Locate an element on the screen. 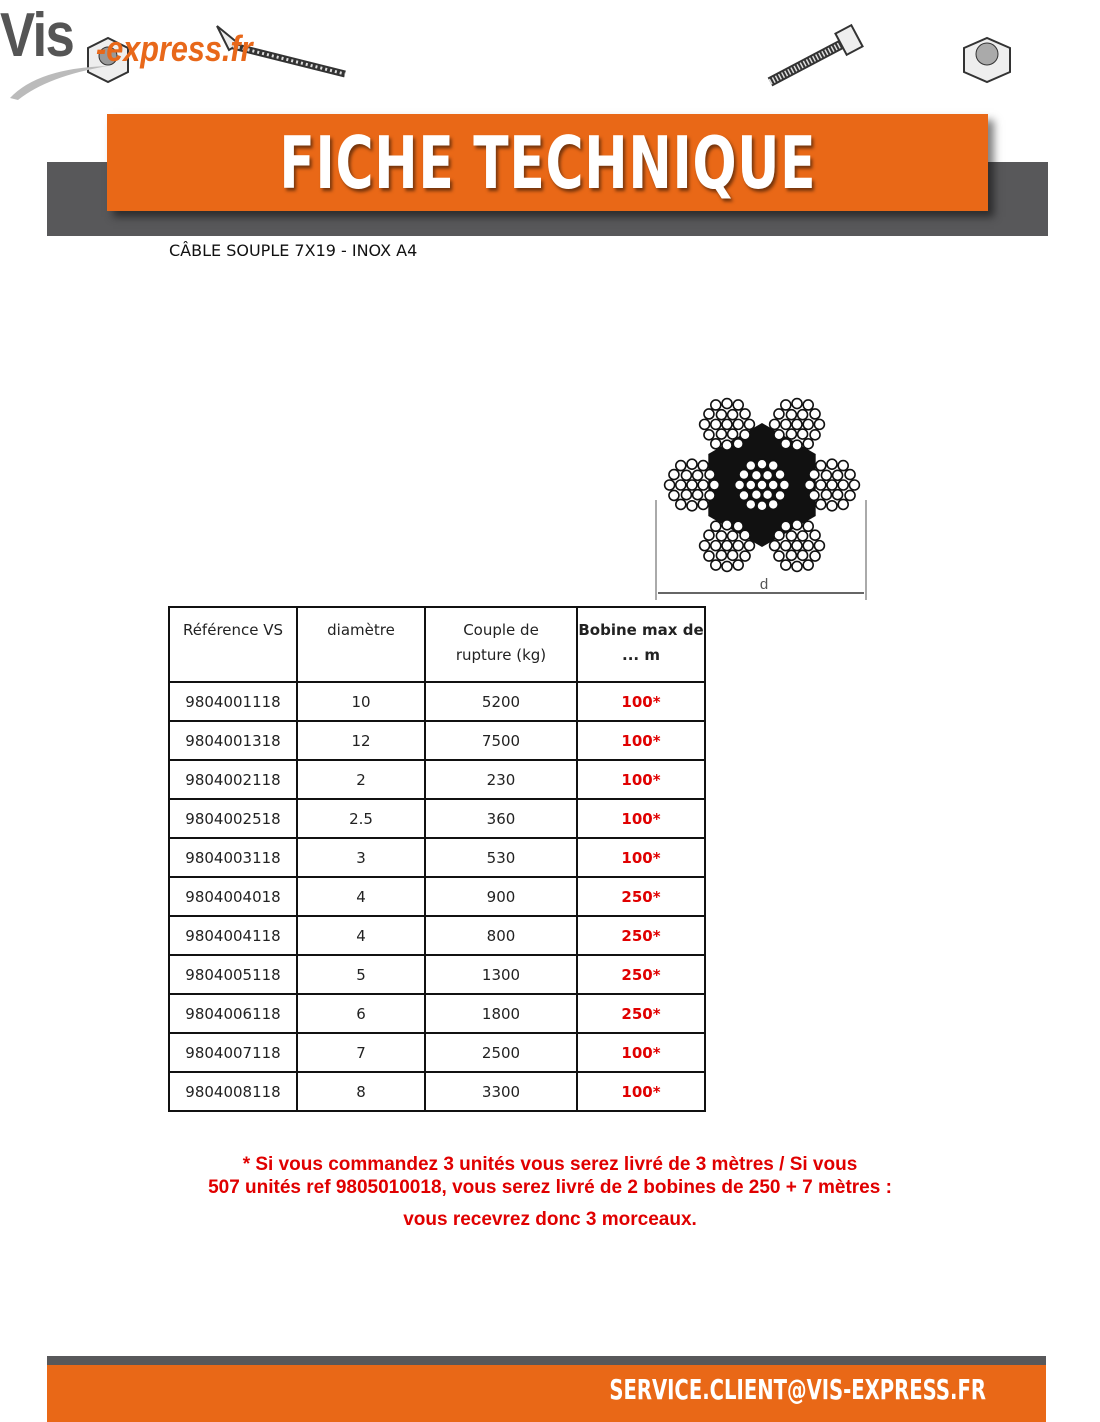  product-title: CÂBLE SOUPLE 7X19 - INOX A4 is located at coordinates (293, 250).